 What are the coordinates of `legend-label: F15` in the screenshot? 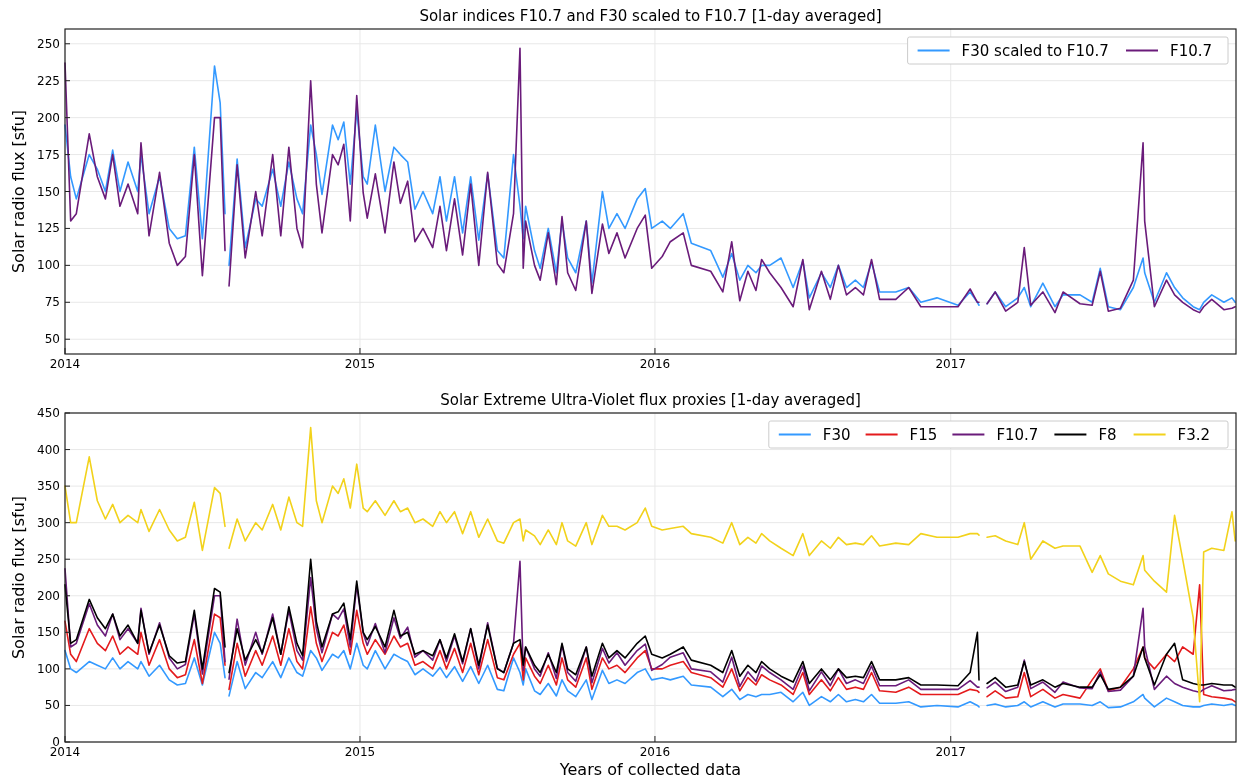 It's located at (923, 434).